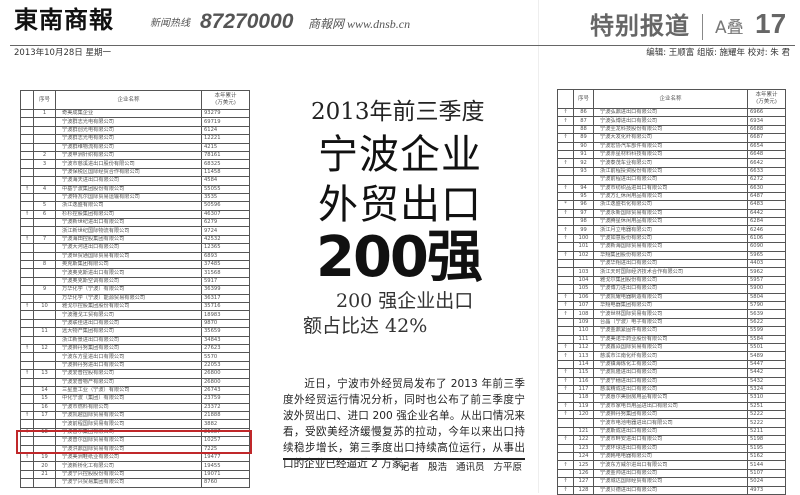  Describe the element at coordinates (671, 196) in the screenshot. I see `table-row: 95 宁波方汇休闲用品有限公司 6487` at that location.